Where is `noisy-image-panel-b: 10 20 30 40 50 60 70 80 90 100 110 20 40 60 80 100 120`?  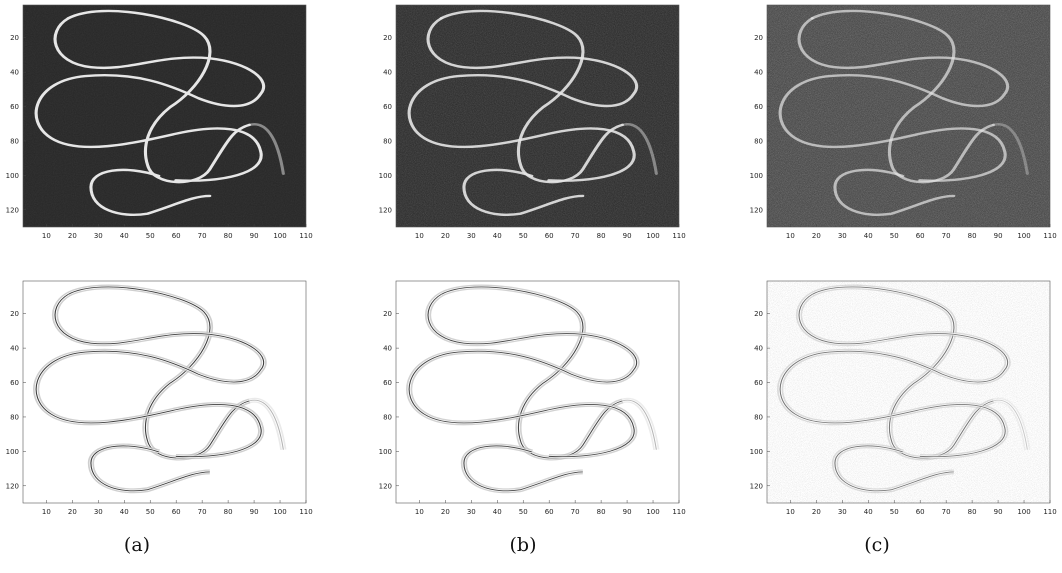
noisy-image-panel-b: 10 20 30 40 50 60 70 80 90 100 110 20 40 60 80 100 120 is located at coordinates (532, 122).